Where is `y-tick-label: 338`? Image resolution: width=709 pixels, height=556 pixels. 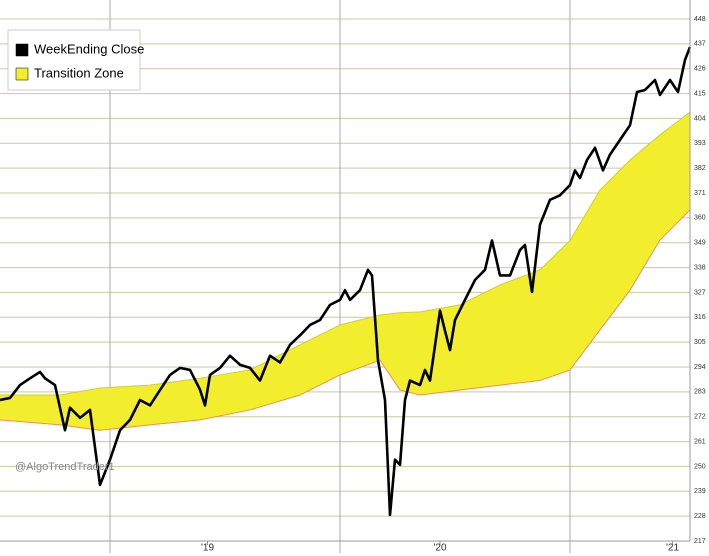
y-tick-label: 338 is located at coordinates (700, 267).